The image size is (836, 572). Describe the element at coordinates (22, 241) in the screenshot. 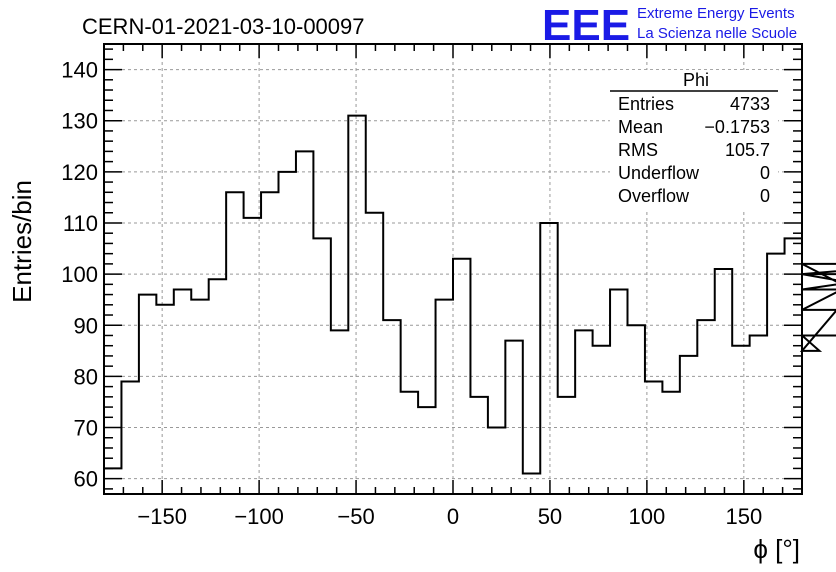

I see `y-axis-title: Entries/bin` at that location.